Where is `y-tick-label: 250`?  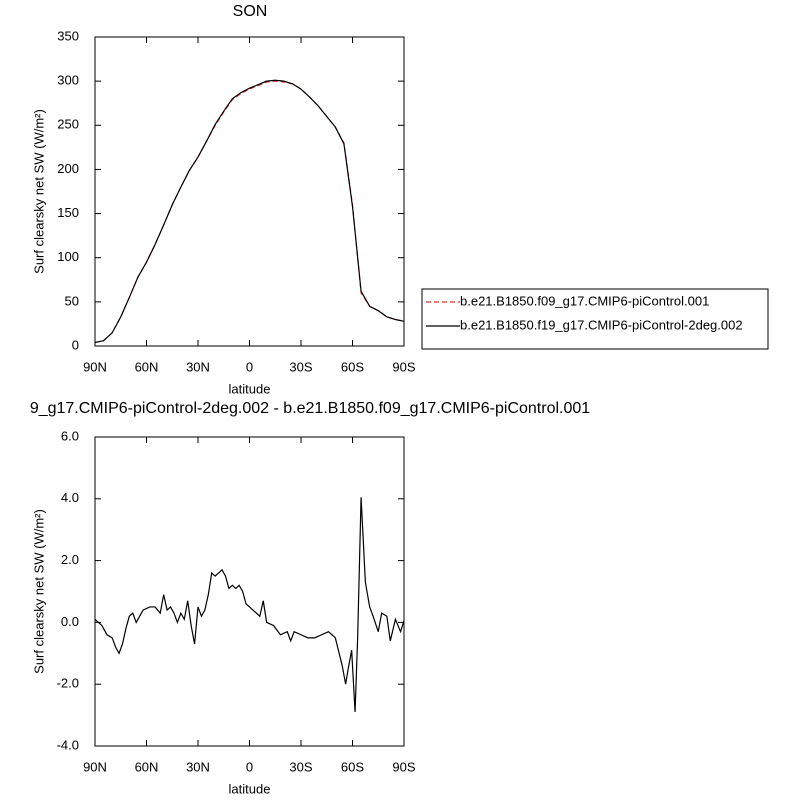
y-tick-label: 250 is located at coordinates (68, 124).